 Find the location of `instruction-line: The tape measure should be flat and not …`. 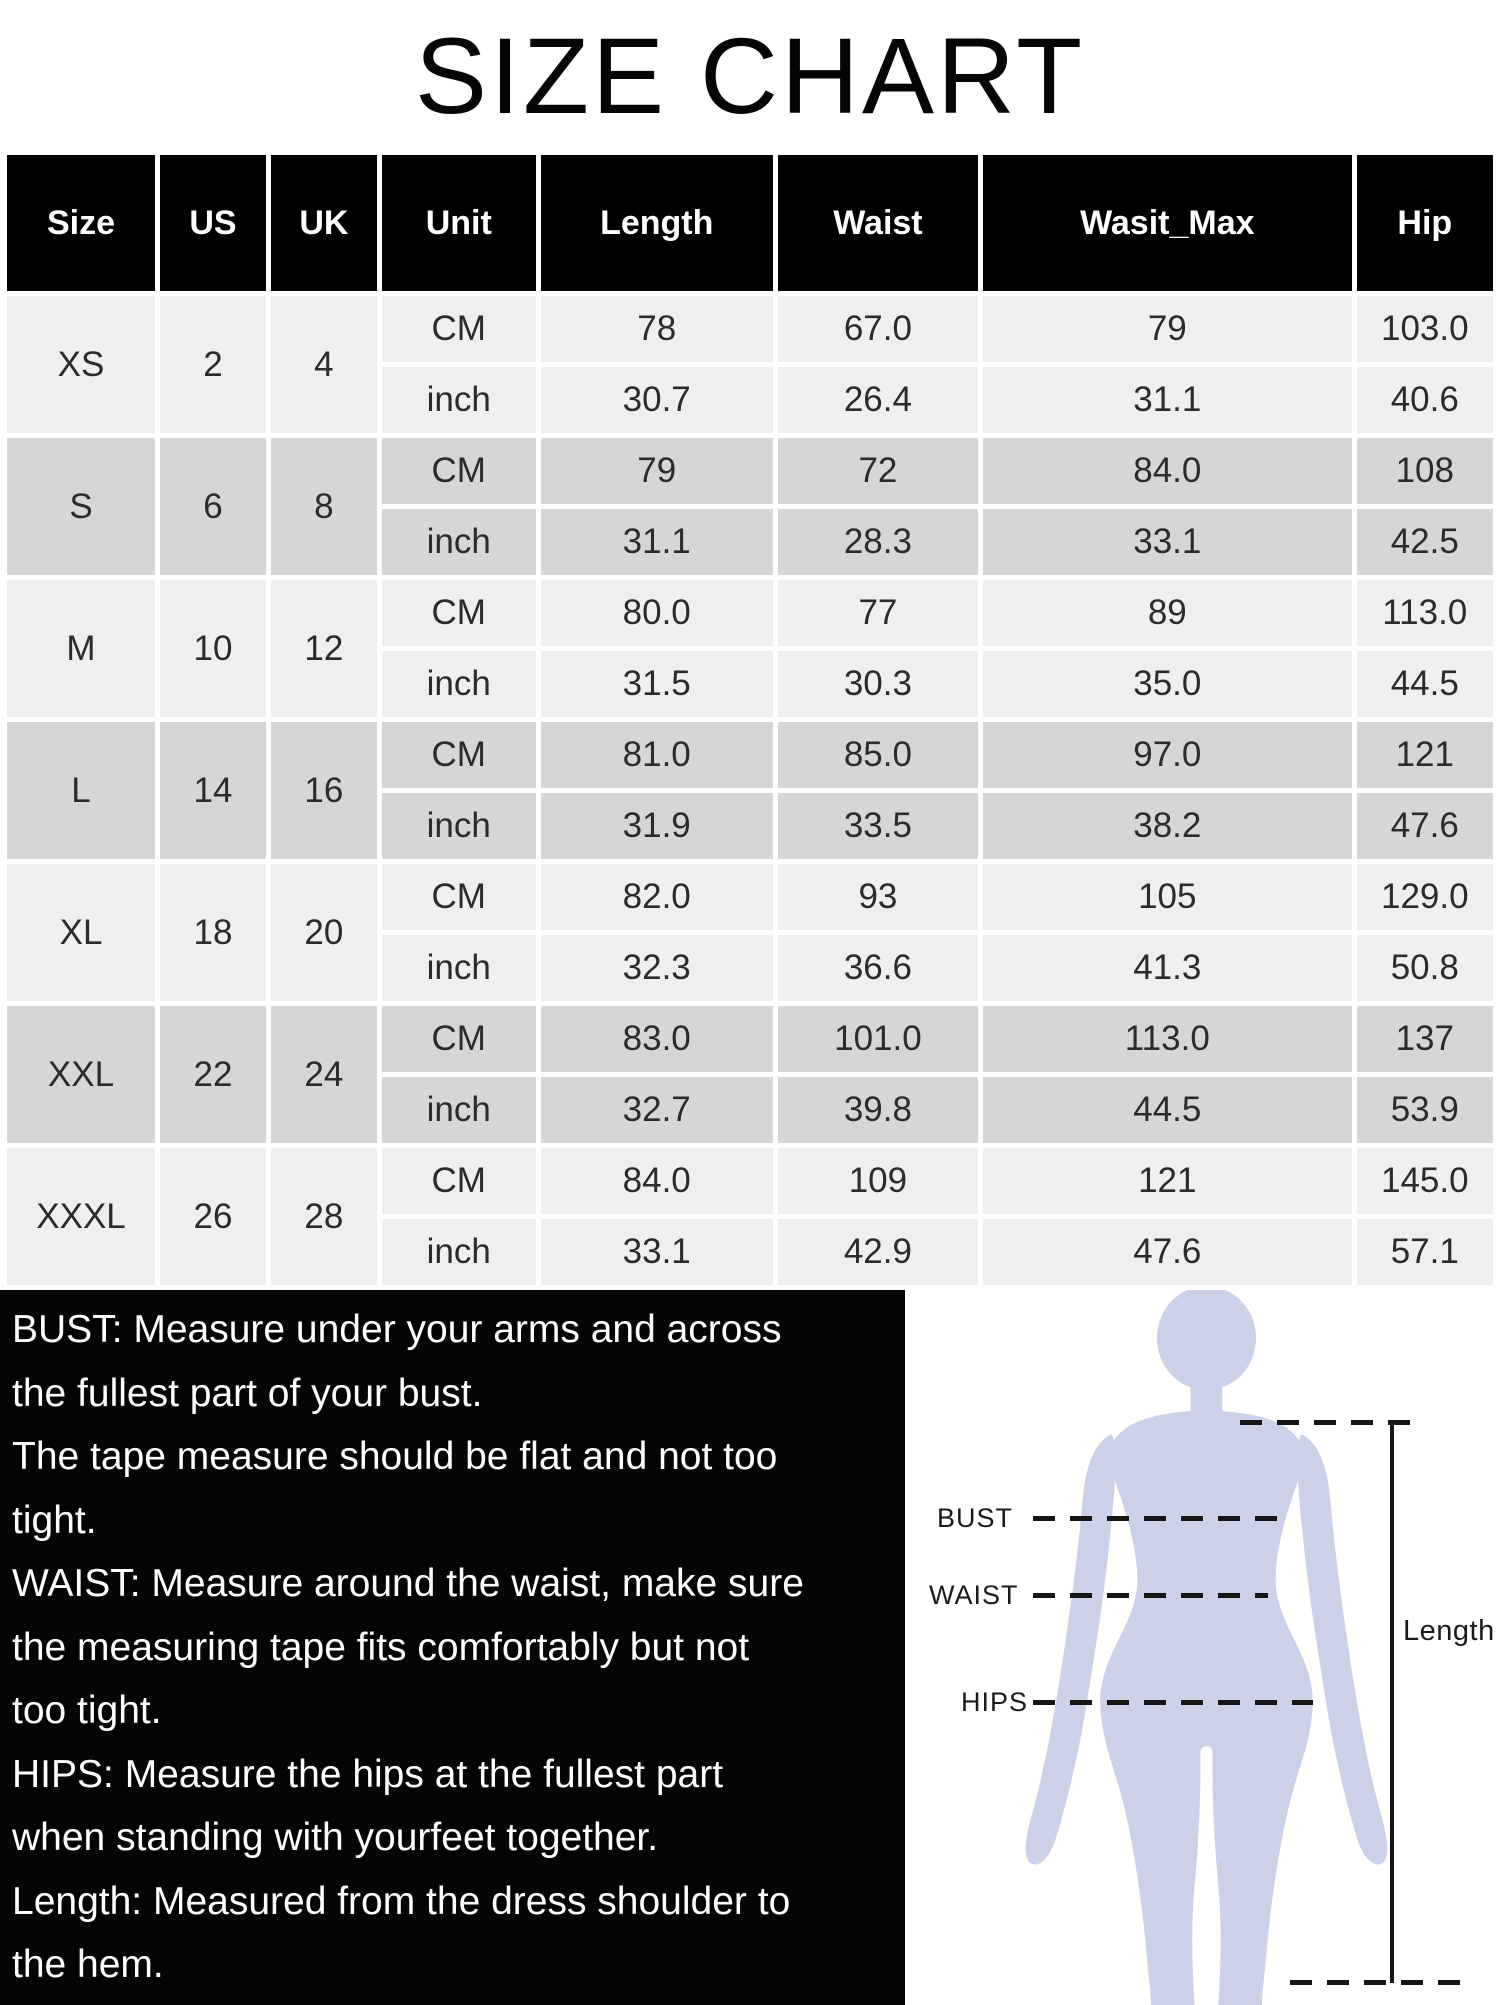

instruction-line: The tape measure should be flat and not … is located at coordinates (395, 1456).